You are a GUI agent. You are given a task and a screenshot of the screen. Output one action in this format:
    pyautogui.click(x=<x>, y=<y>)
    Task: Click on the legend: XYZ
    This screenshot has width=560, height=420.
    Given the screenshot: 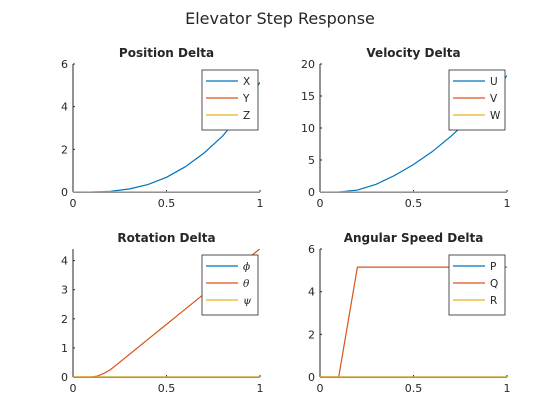 What is the action you would take?
    pyautogui.click(x=230, y=100)
    